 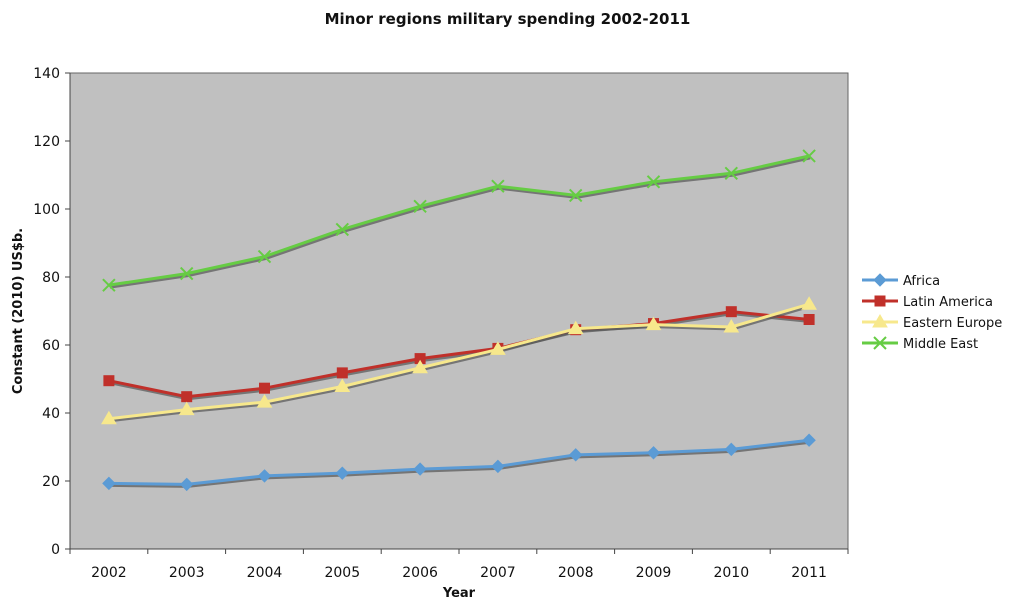 I want to click on x-tick-label: 2007, so click(x=498, y=573).